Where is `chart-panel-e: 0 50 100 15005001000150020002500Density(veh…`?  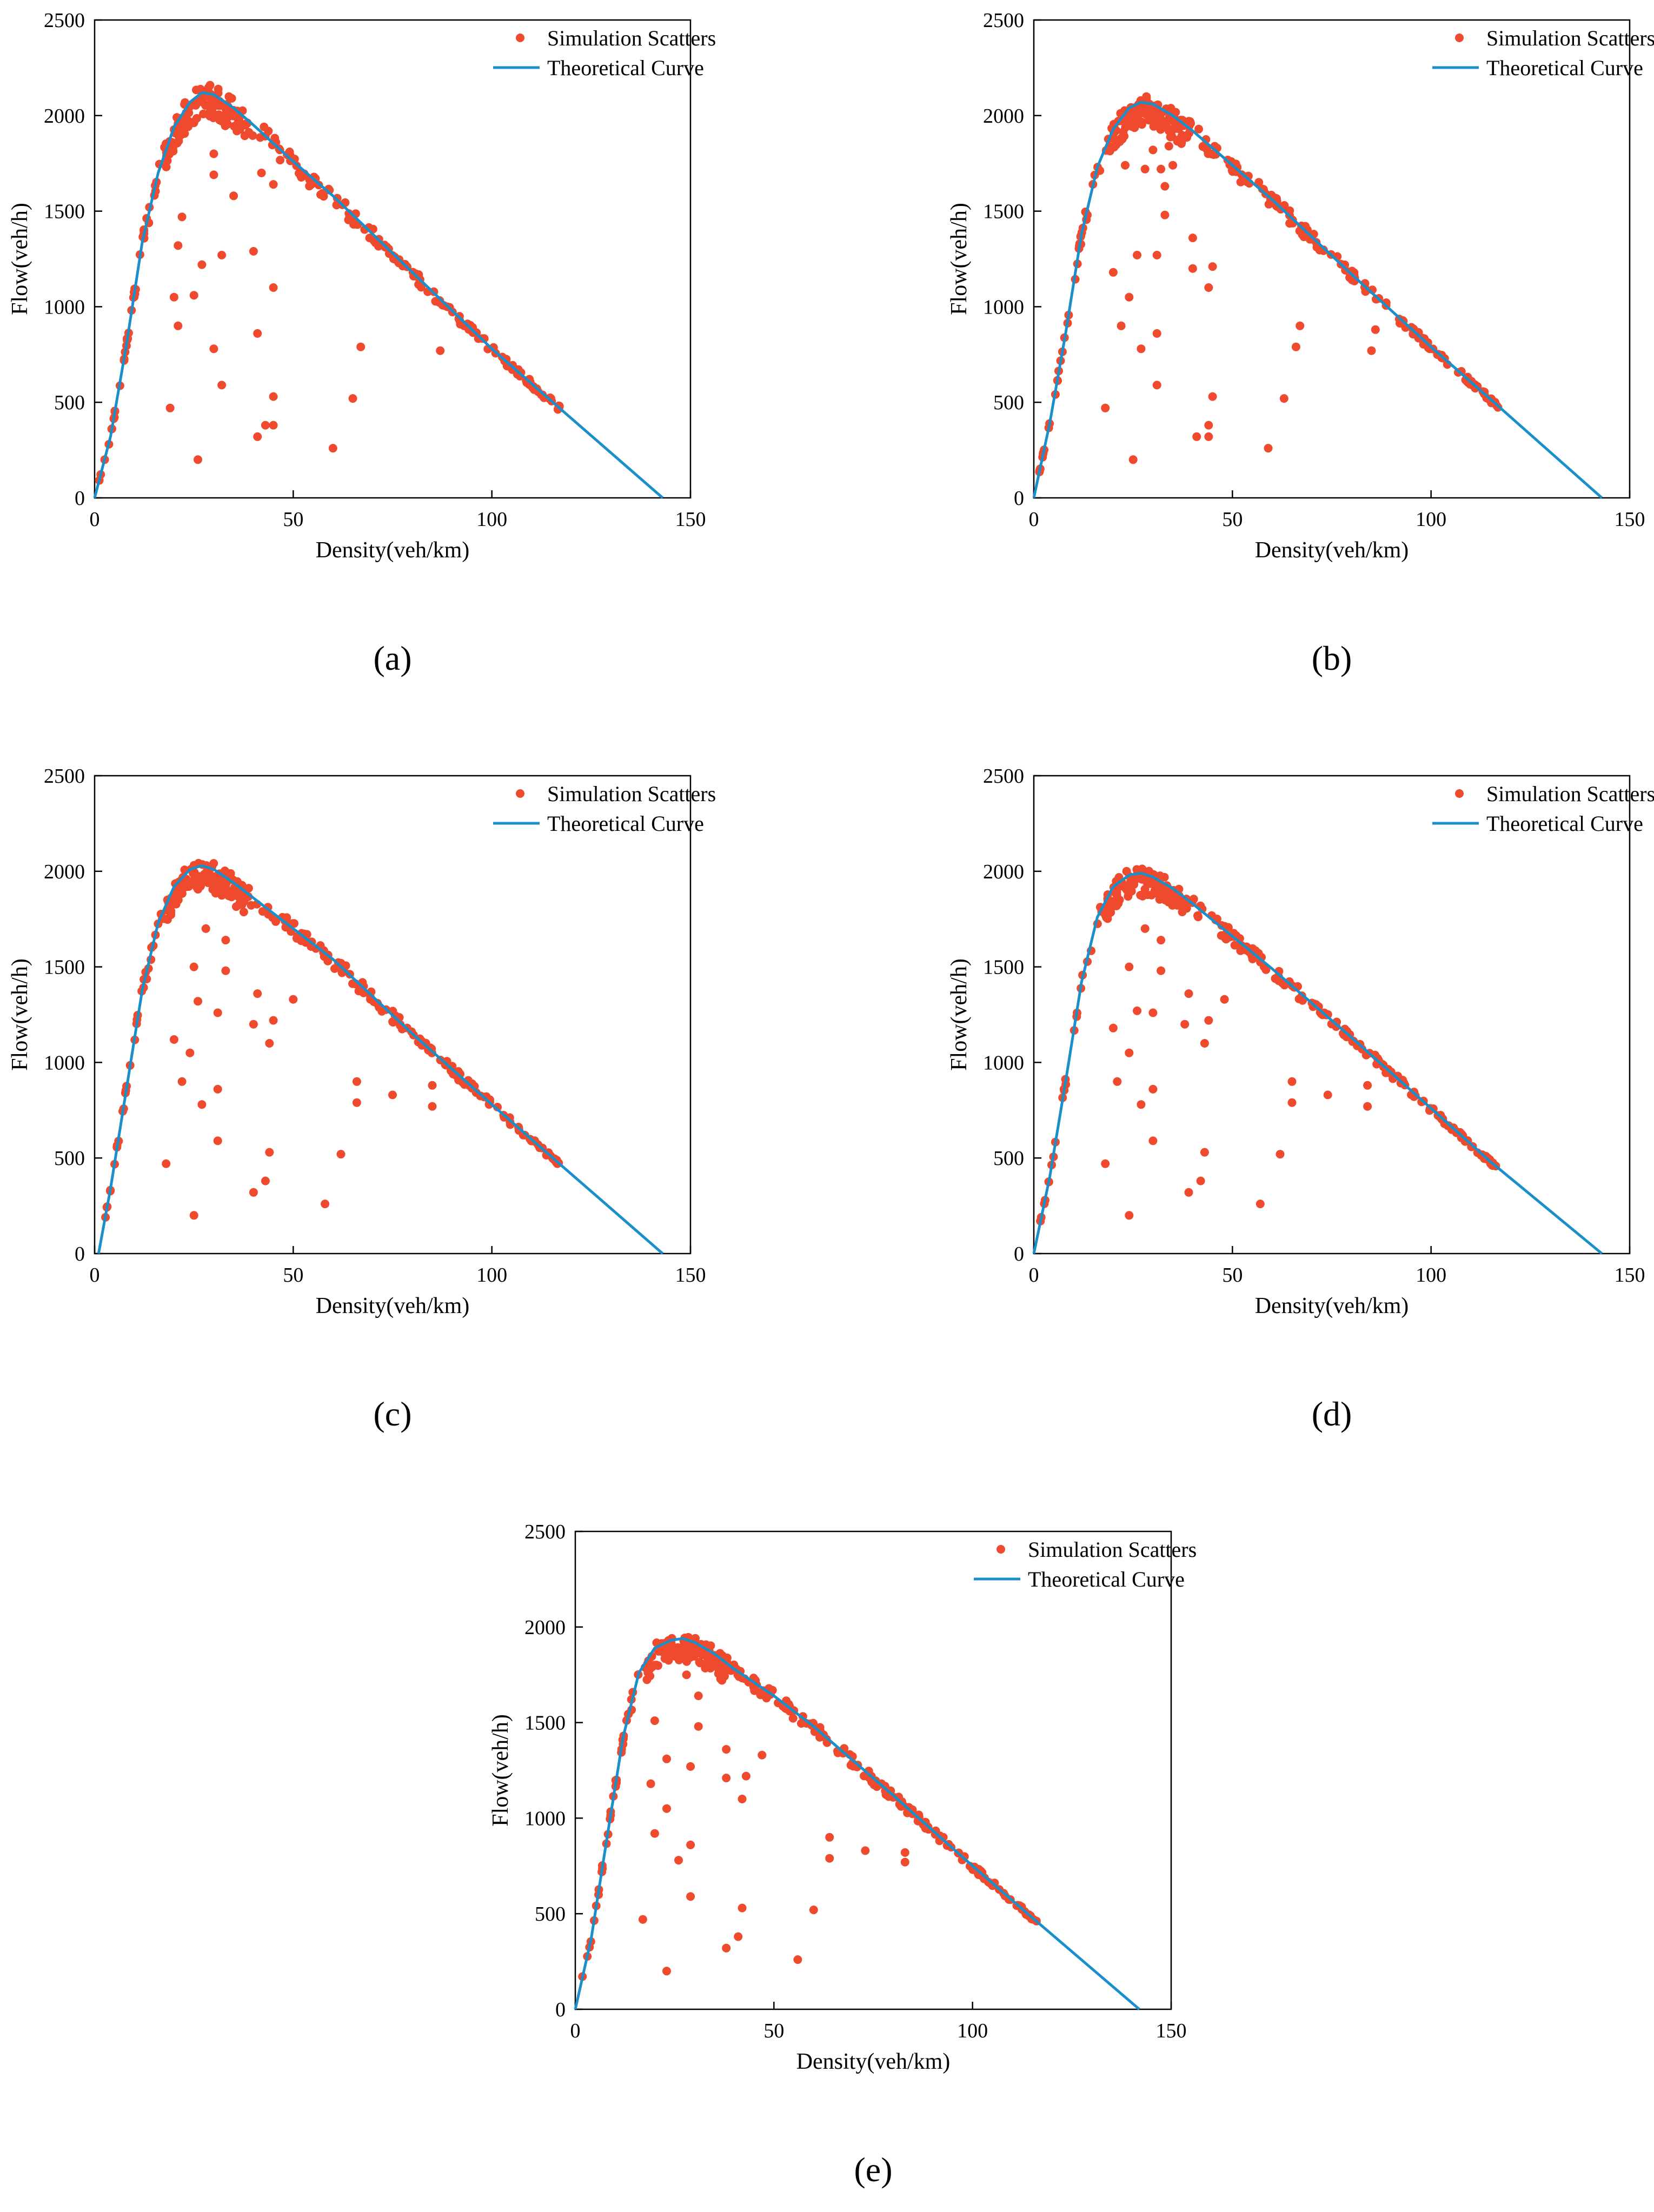 chart-panel-e: 0 50 100 15005001000150020002500Density(veh… is located at coordinates (842, 1855).